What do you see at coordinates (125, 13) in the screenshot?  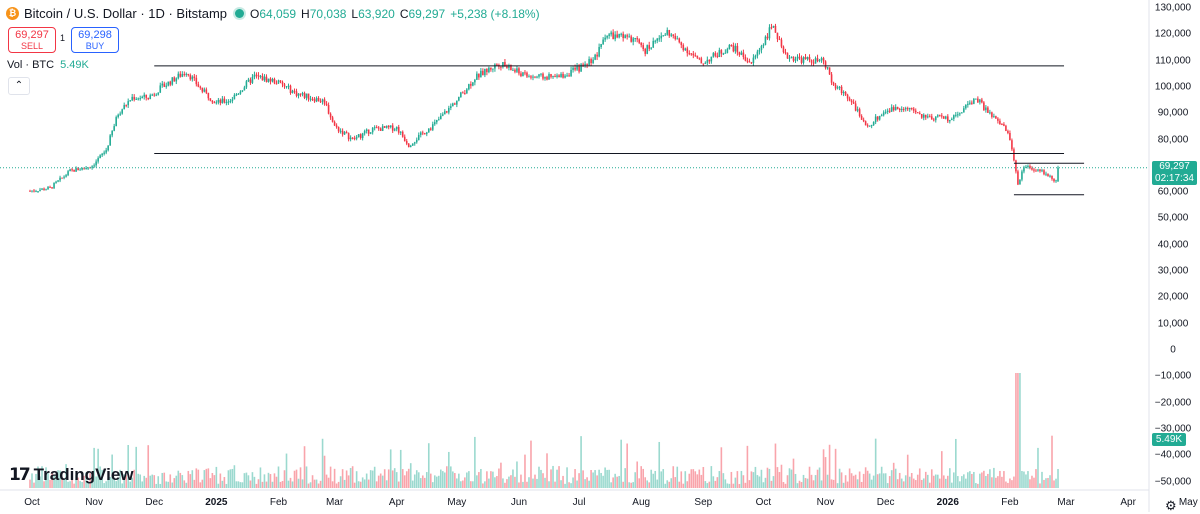 I see `symbol-title: Bitcoin / U.S. Dollar · 1D · Bitstamp` at bounding box center [125, 13].